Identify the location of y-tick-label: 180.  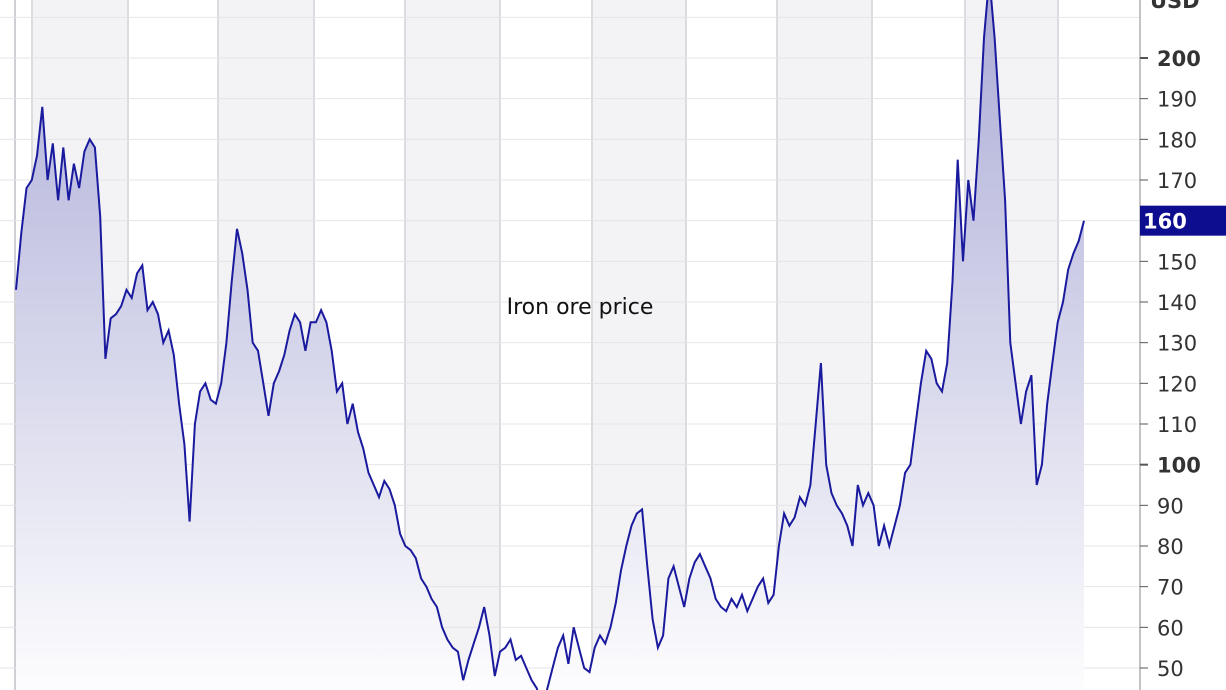
(1177, 140).